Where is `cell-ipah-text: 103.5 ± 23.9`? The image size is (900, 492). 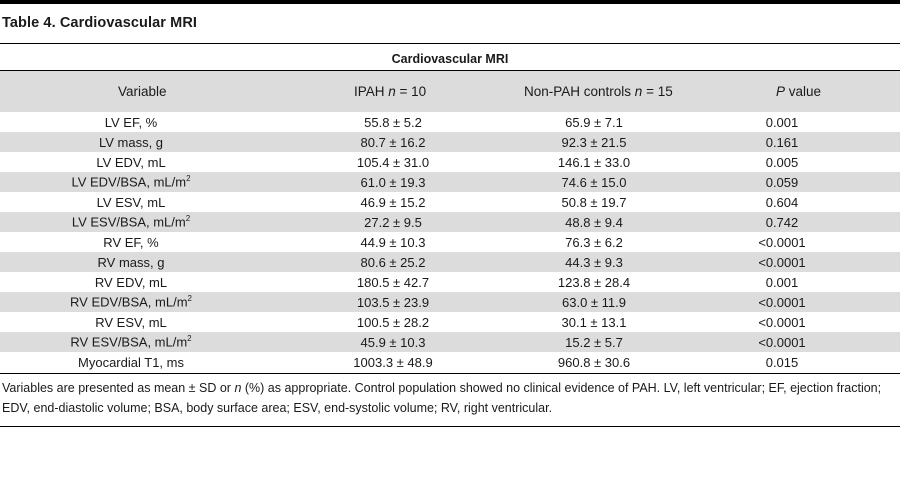
cell-ipah-text: 103.5 ± 23.9 is located at coordinates (393, 302).